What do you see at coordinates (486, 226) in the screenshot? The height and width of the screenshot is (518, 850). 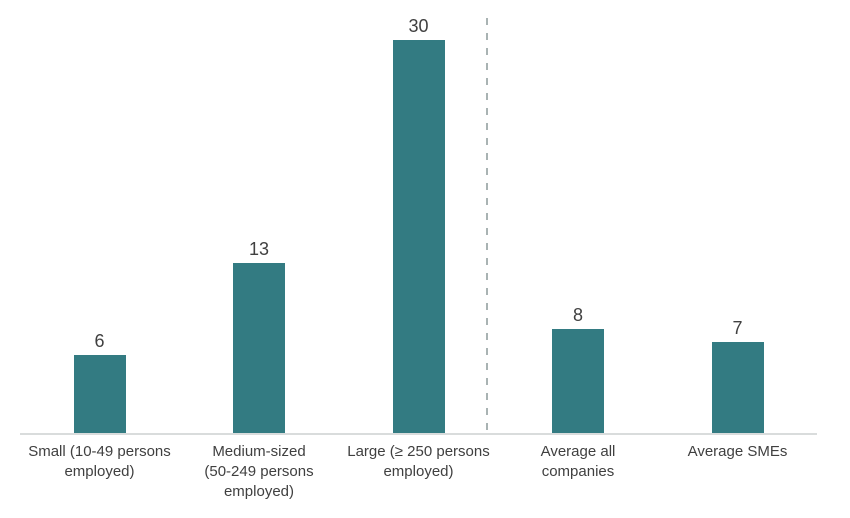 I see `separator-dashed-line` at bounding box center [486, 226].